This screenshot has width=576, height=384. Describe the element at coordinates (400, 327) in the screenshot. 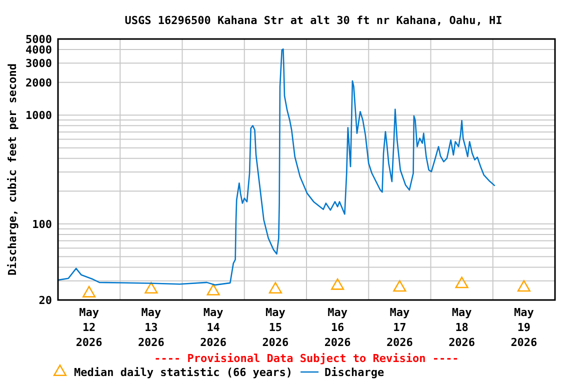

I see `x-tick-label: May 17 2026` at that location.